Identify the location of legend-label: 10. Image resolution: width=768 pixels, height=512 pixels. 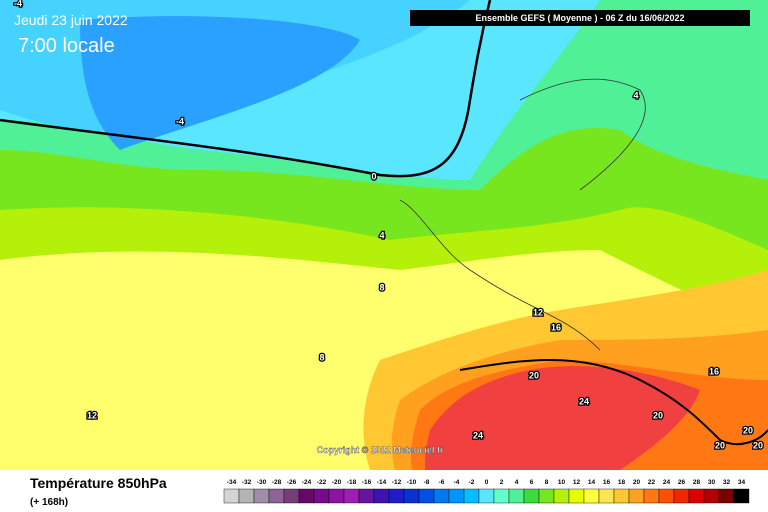
(562, 482).